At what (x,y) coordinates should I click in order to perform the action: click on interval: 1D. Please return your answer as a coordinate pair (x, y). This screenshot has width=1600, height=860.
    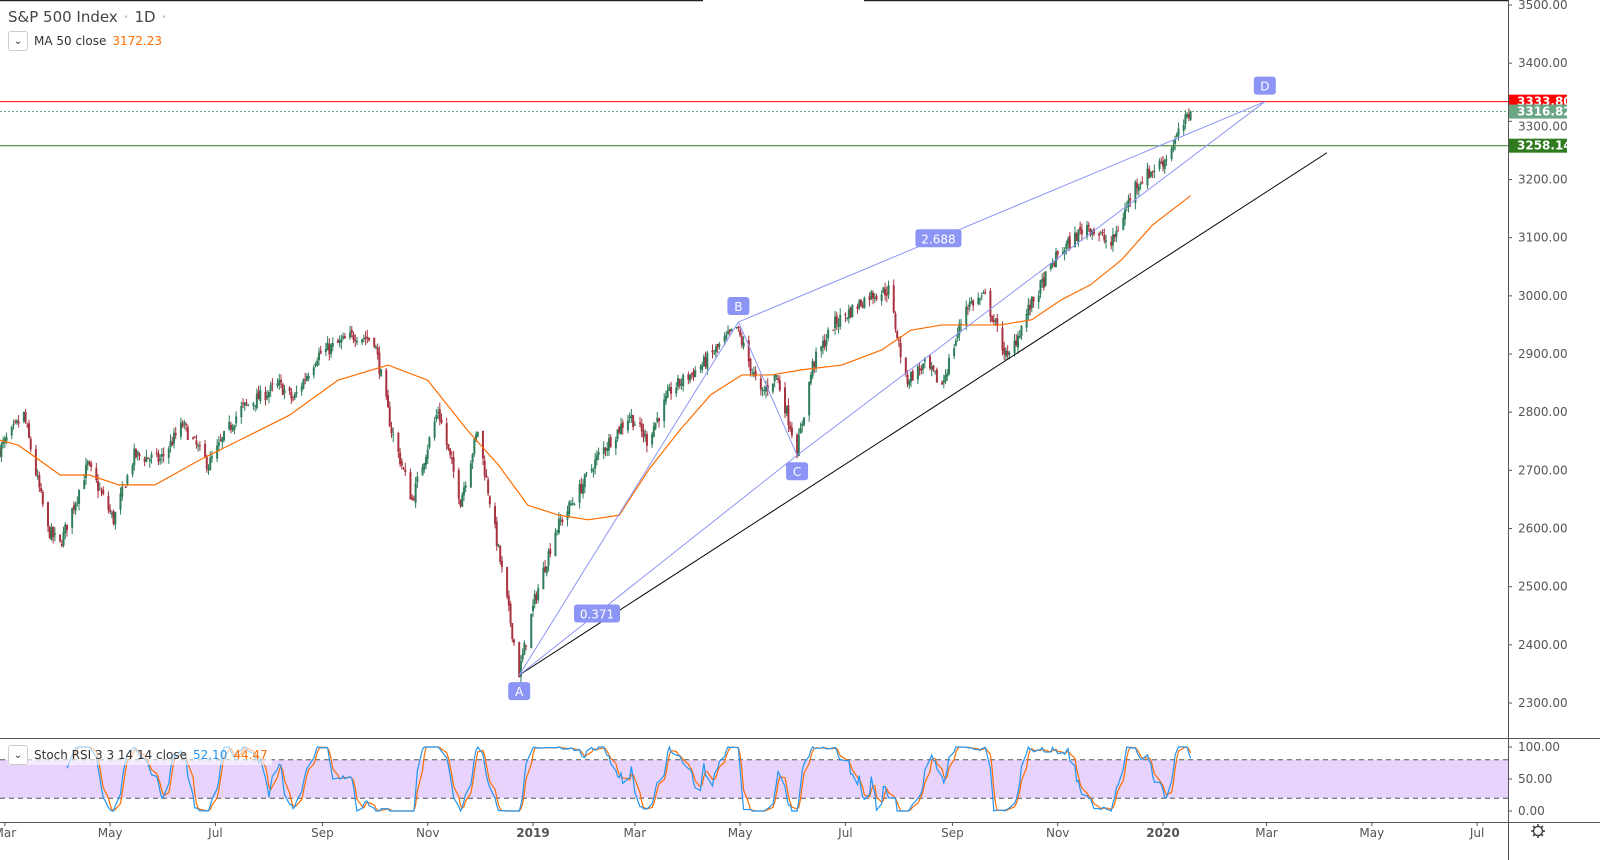
    Looking at the image, I should click on (145, 17).